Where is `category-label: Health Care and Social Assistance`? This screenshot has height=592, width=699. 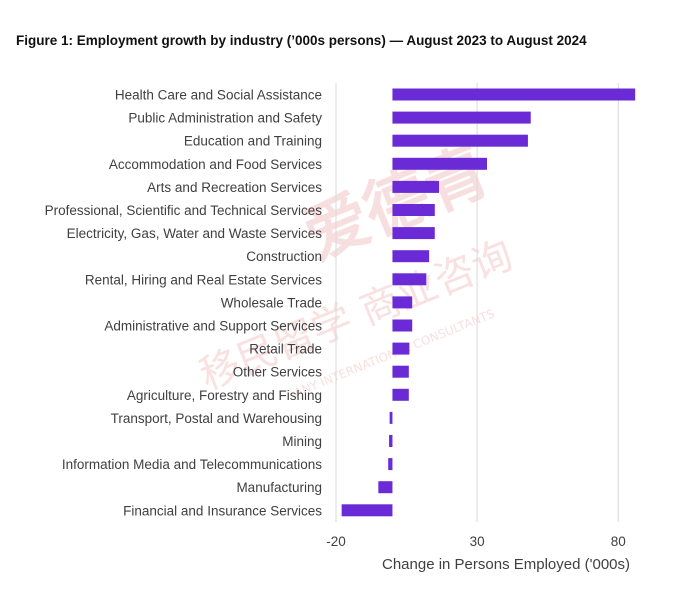
category-label: Health Care and Social Assistance is located at coordinates (218, 95).